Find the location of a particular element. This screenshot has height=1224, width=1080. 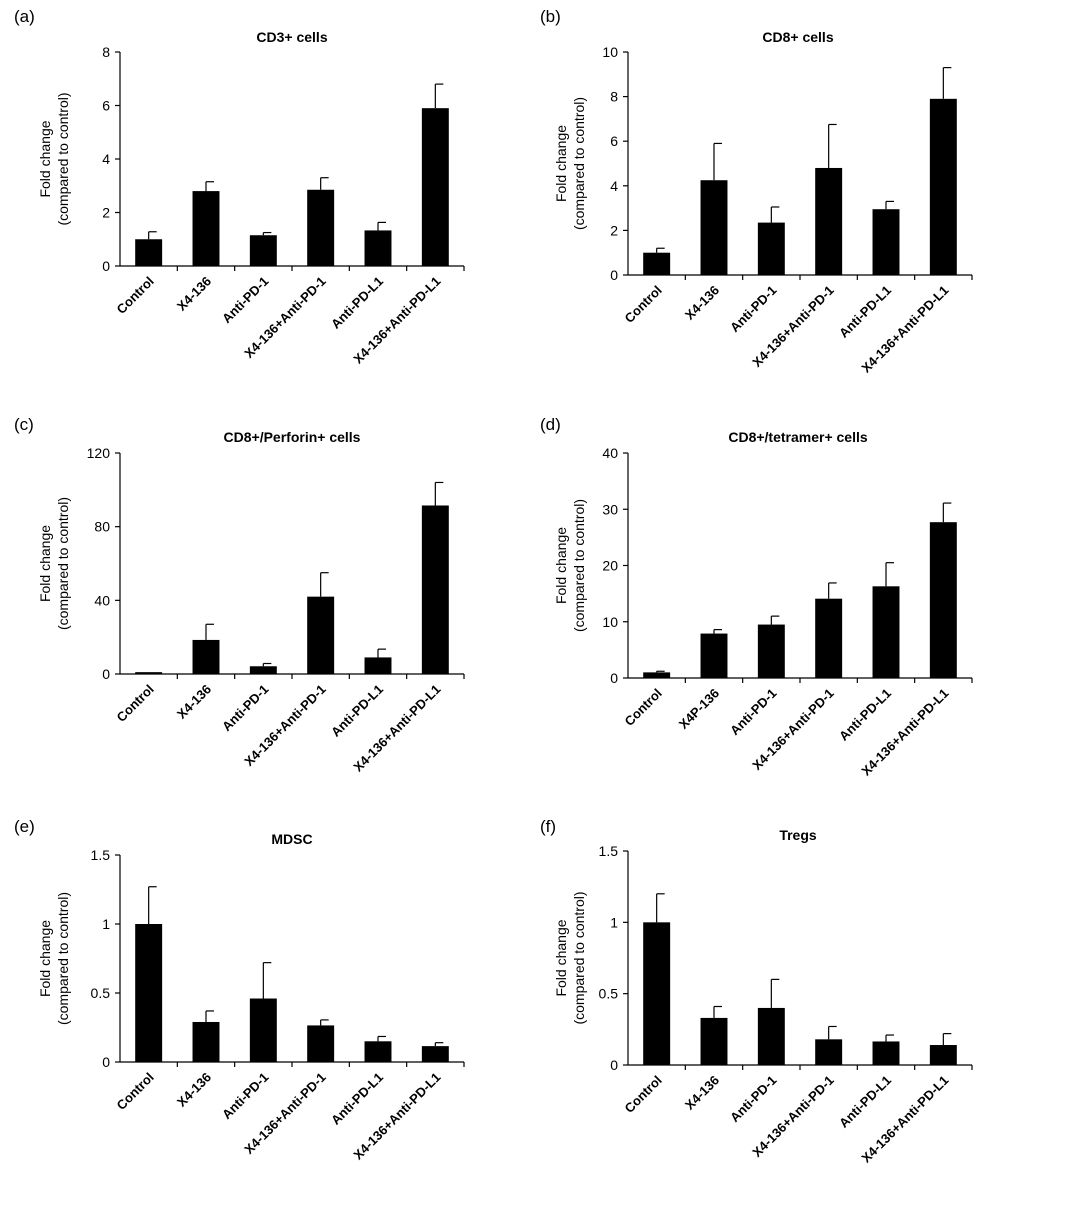

x-category-label: X4P-136 is located at coordinates (699, 709).